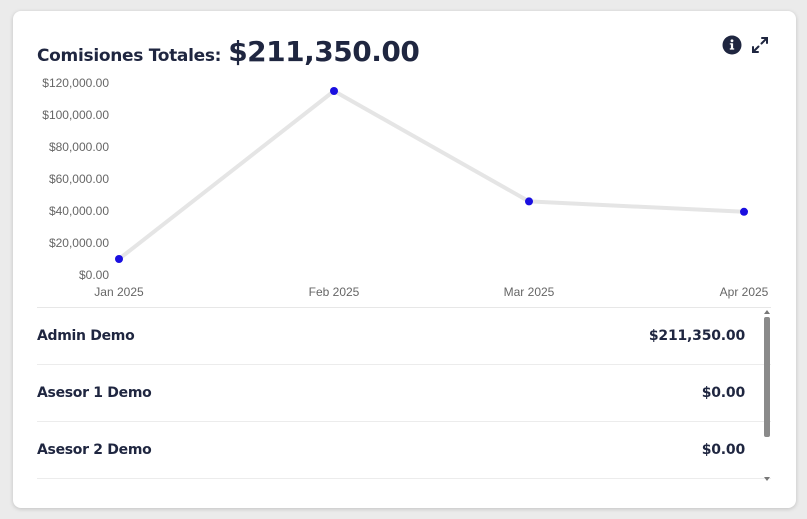 Image resolution: width=807 pixels, height=519 pixels. Describe the element at coordinates (746, 45) in the screenshot. I see `header-actions` at that location.